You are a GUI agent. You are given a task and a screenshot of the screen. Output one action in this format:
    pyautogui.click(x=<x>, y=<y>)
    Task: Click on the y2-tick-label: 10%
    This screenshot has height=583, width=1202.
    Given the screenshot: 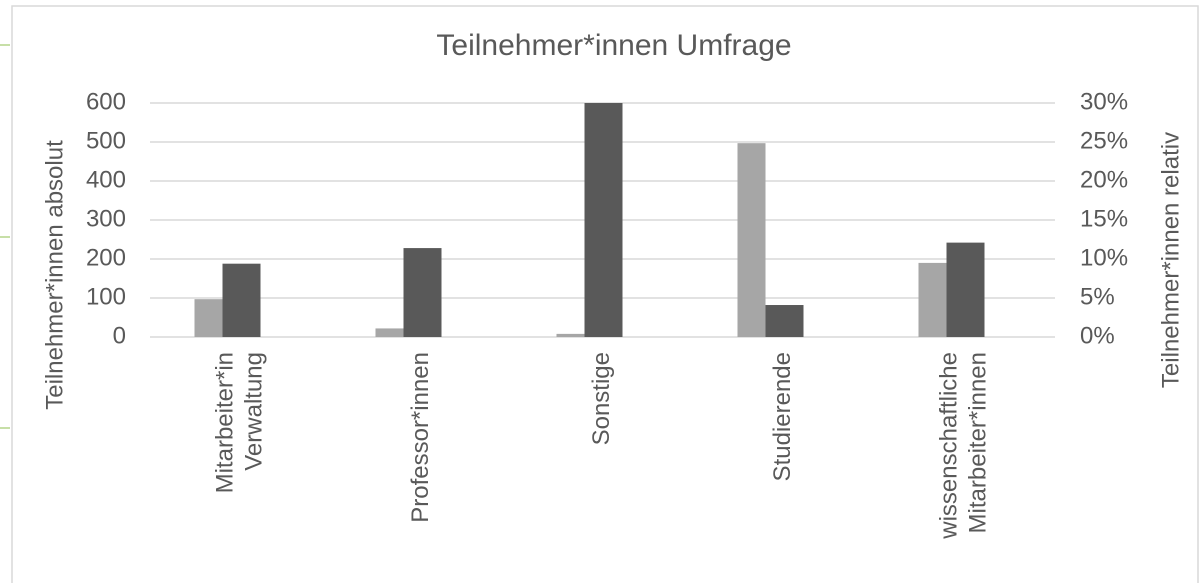 What is the action you would take?
    pyautogui.click(x=1104, y=257)
    